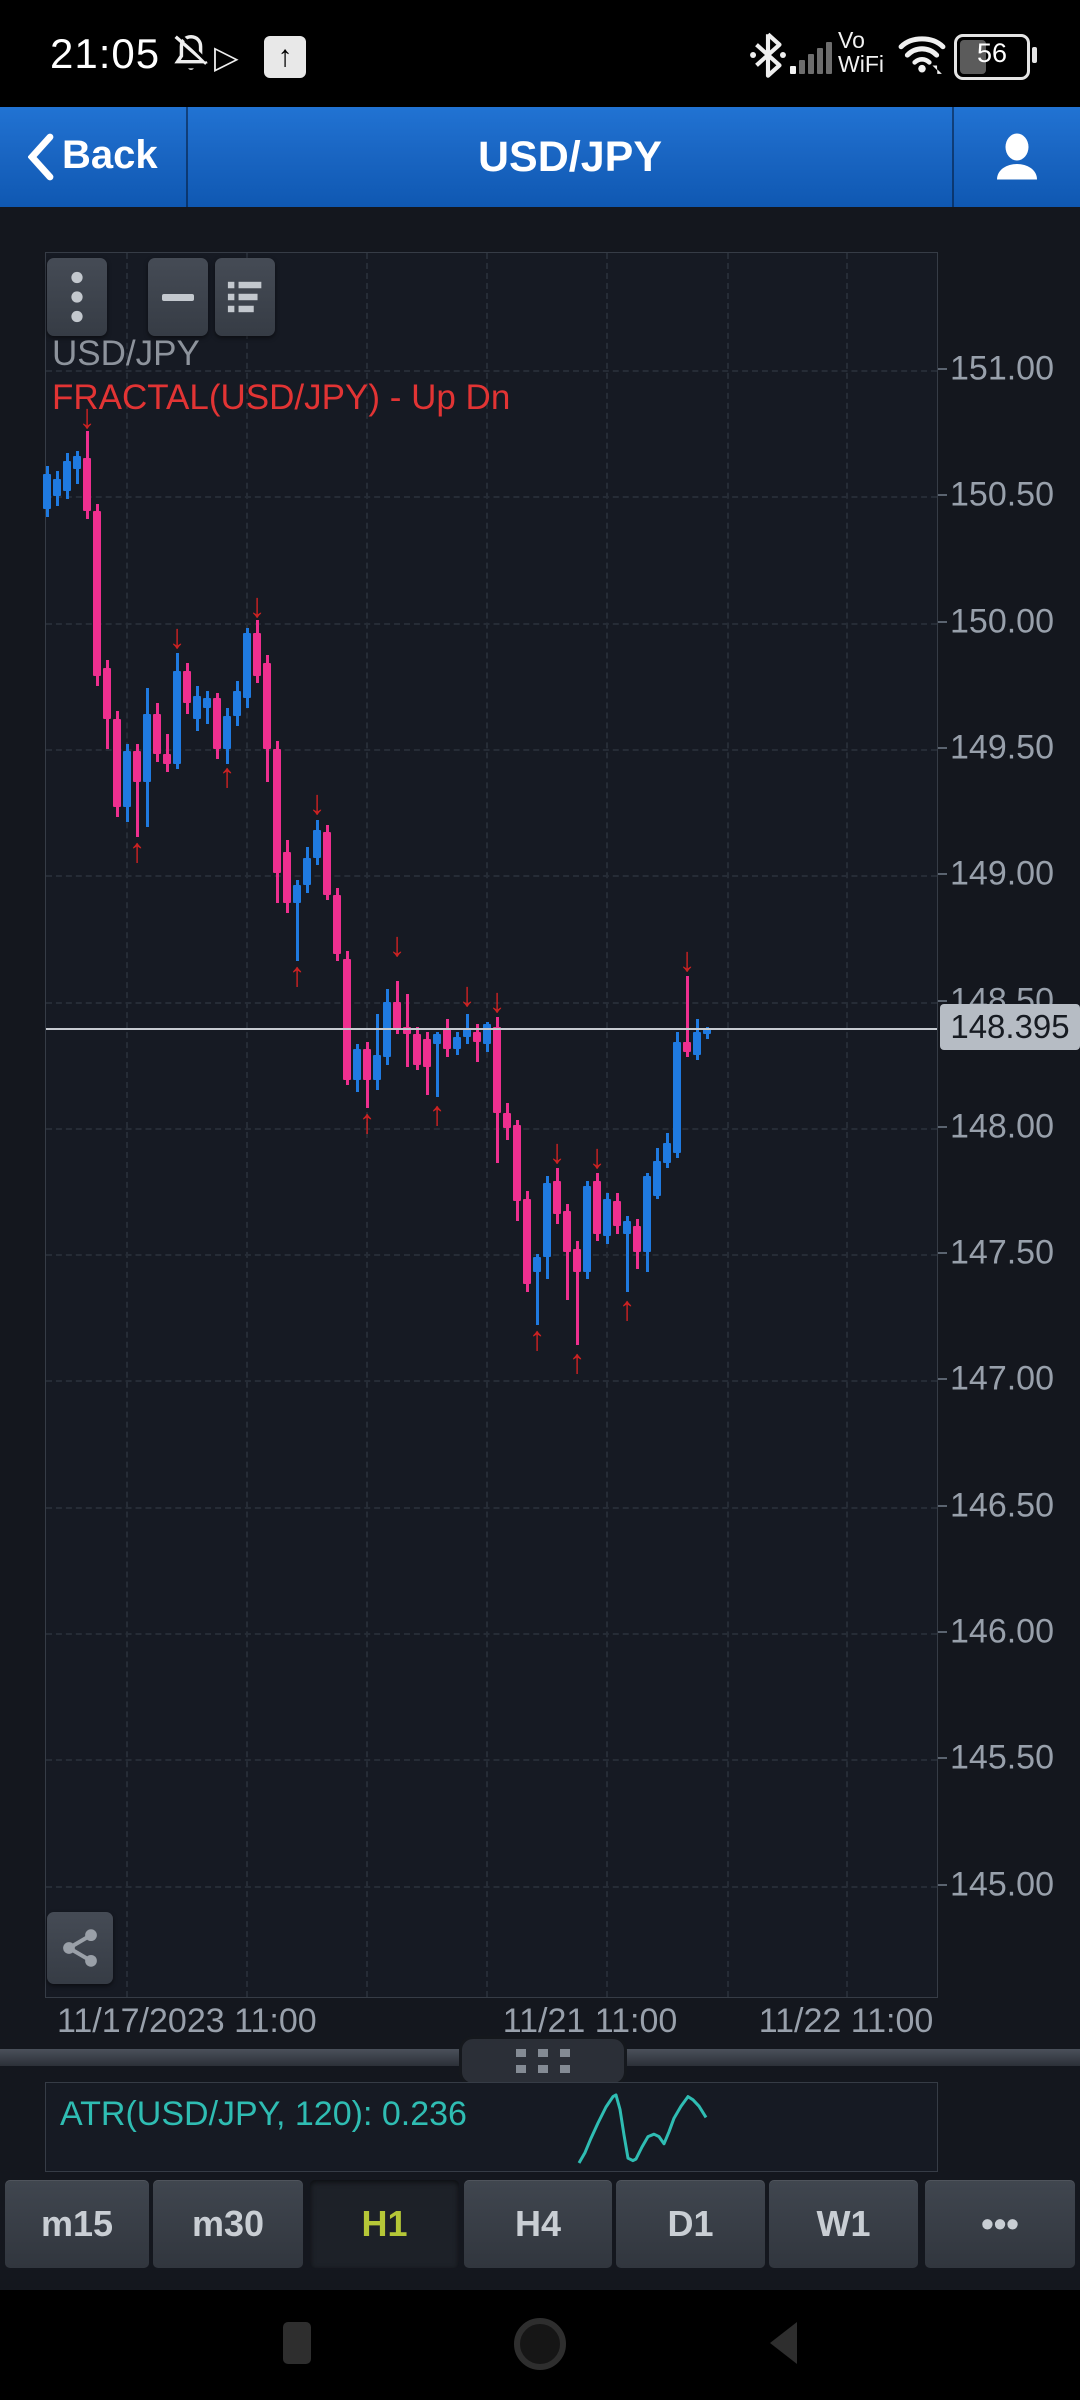 This screenshot has width=1080, height=2400. I want to click on back-button: Back, so click(93, 157).